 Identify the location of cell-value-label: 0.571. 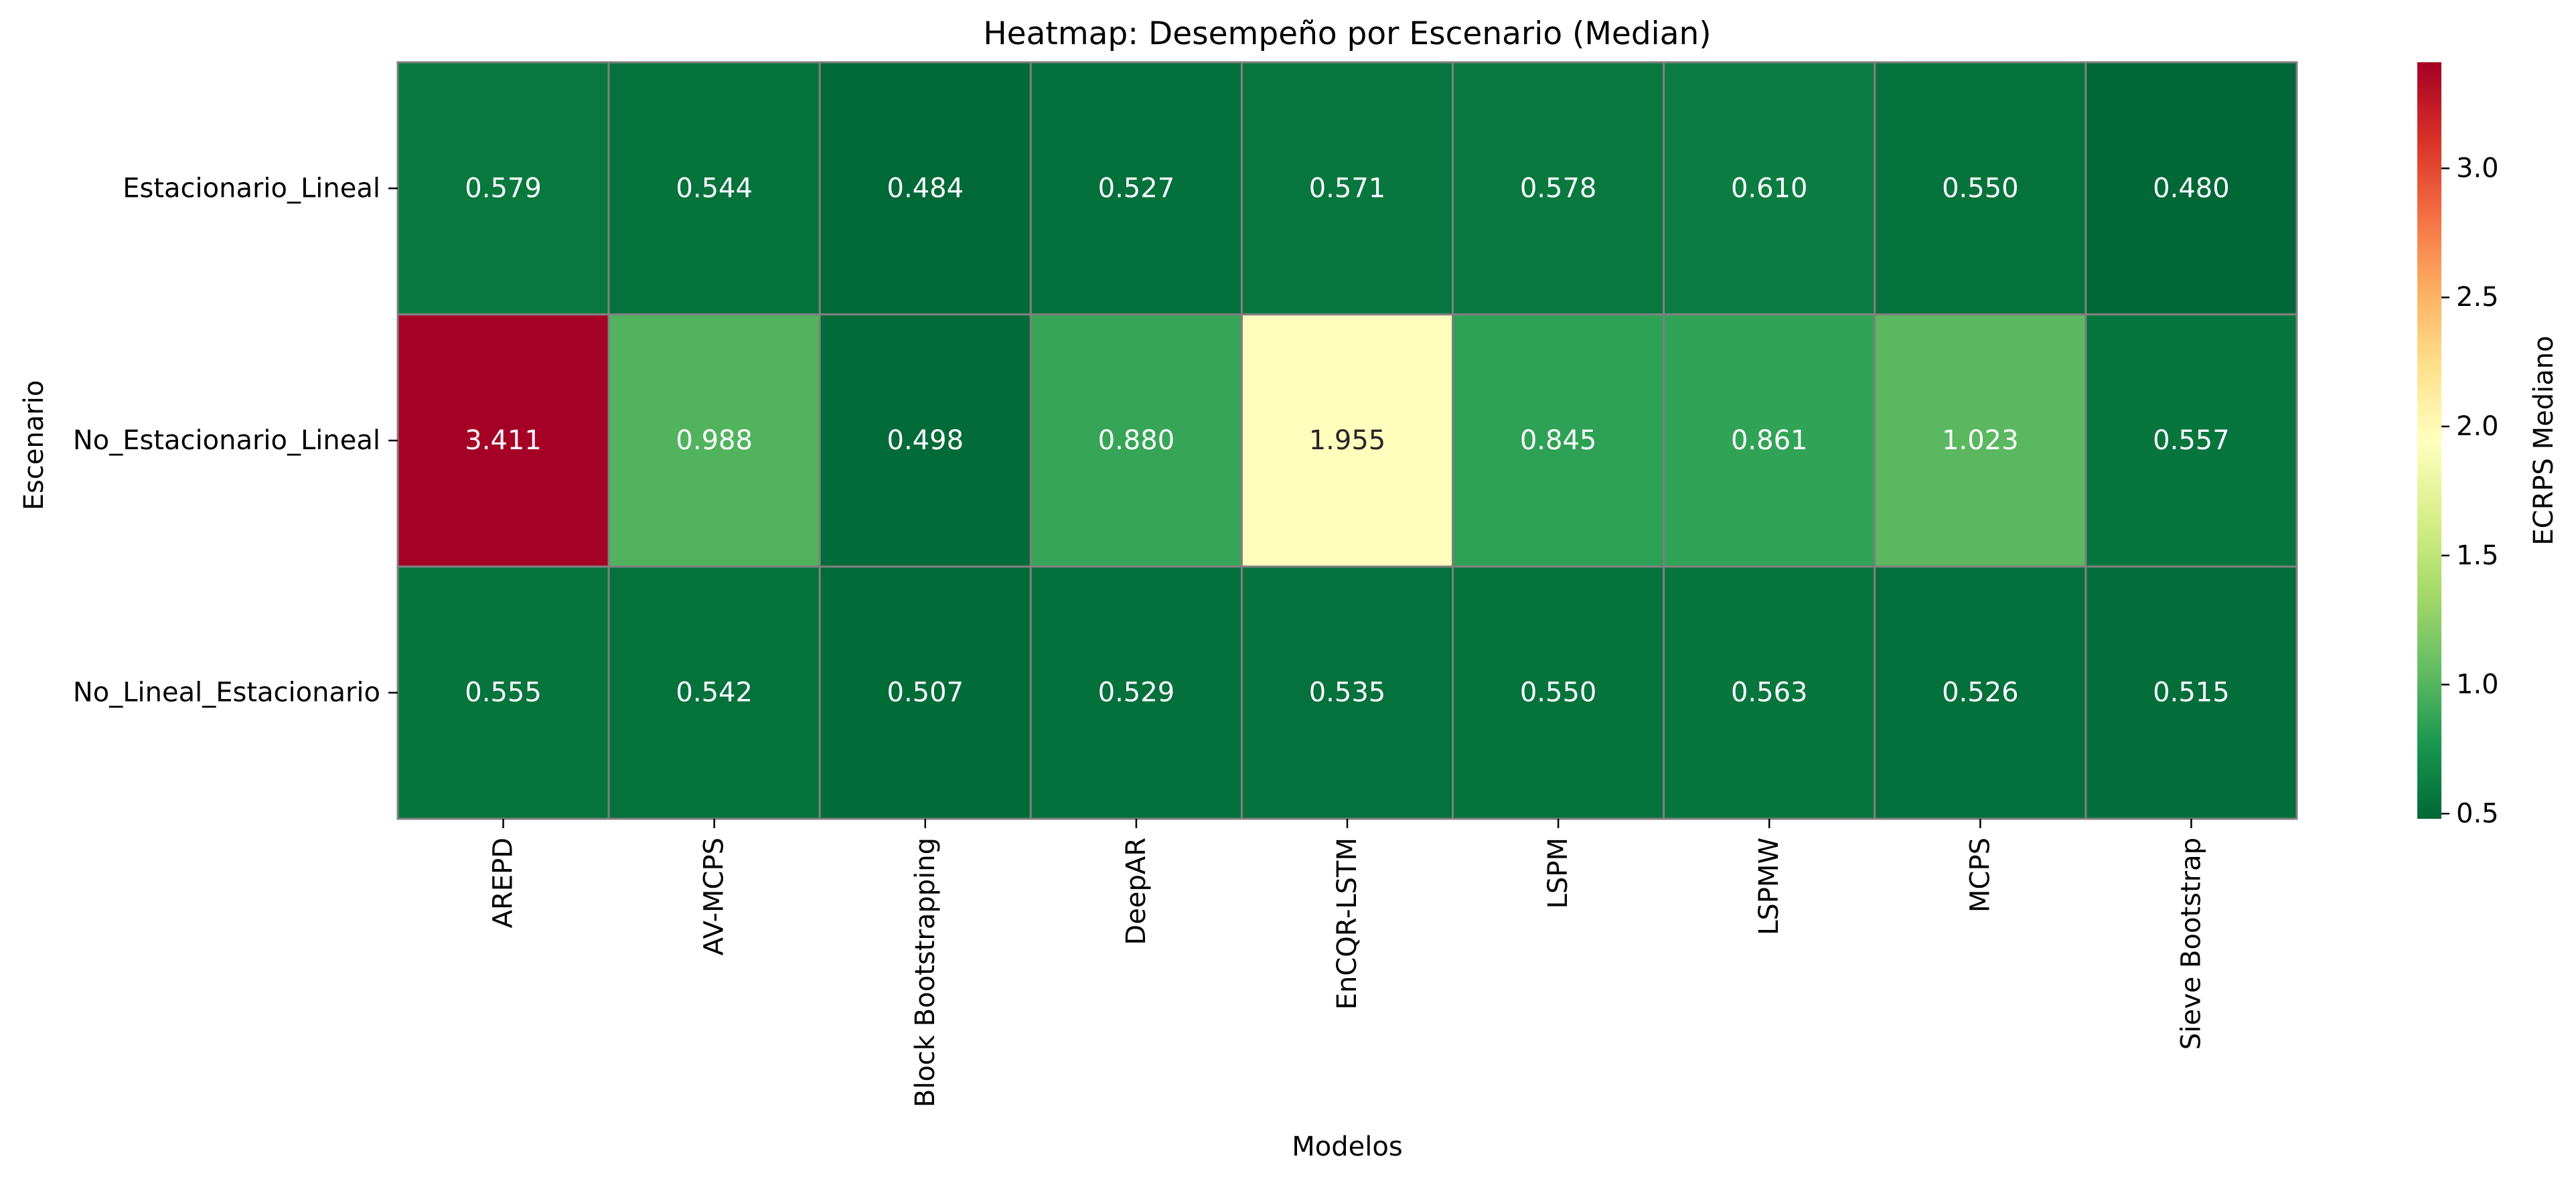
(1347, 188).